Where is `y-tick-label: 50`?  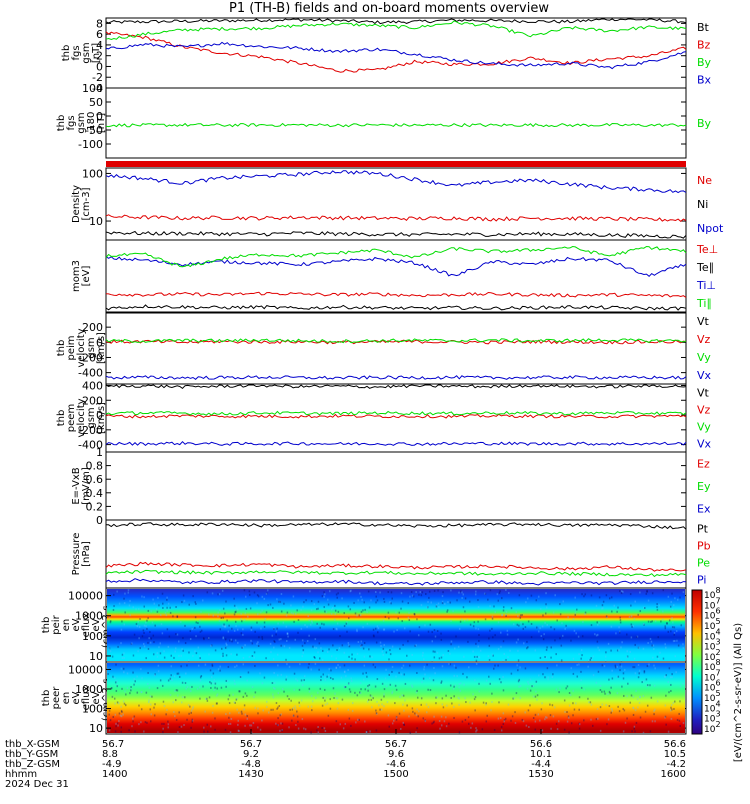 y-tick-label: 50 is located at coordinates (96, 102).